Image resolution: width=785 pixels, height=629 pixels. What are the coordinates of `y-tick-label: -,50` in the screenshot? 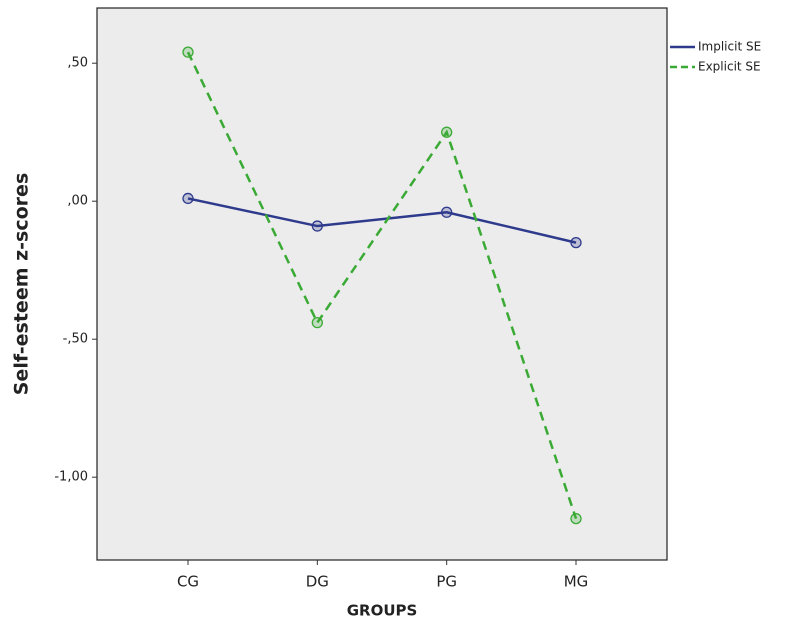 It's located at (75, 339).